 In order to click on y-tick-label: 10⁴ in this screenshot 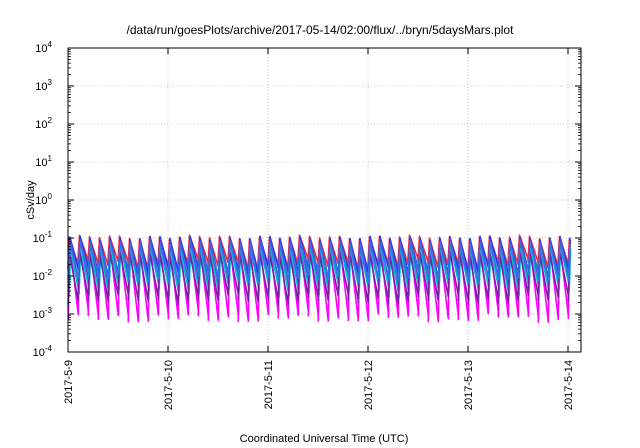, I will do `click(43, 47)`.